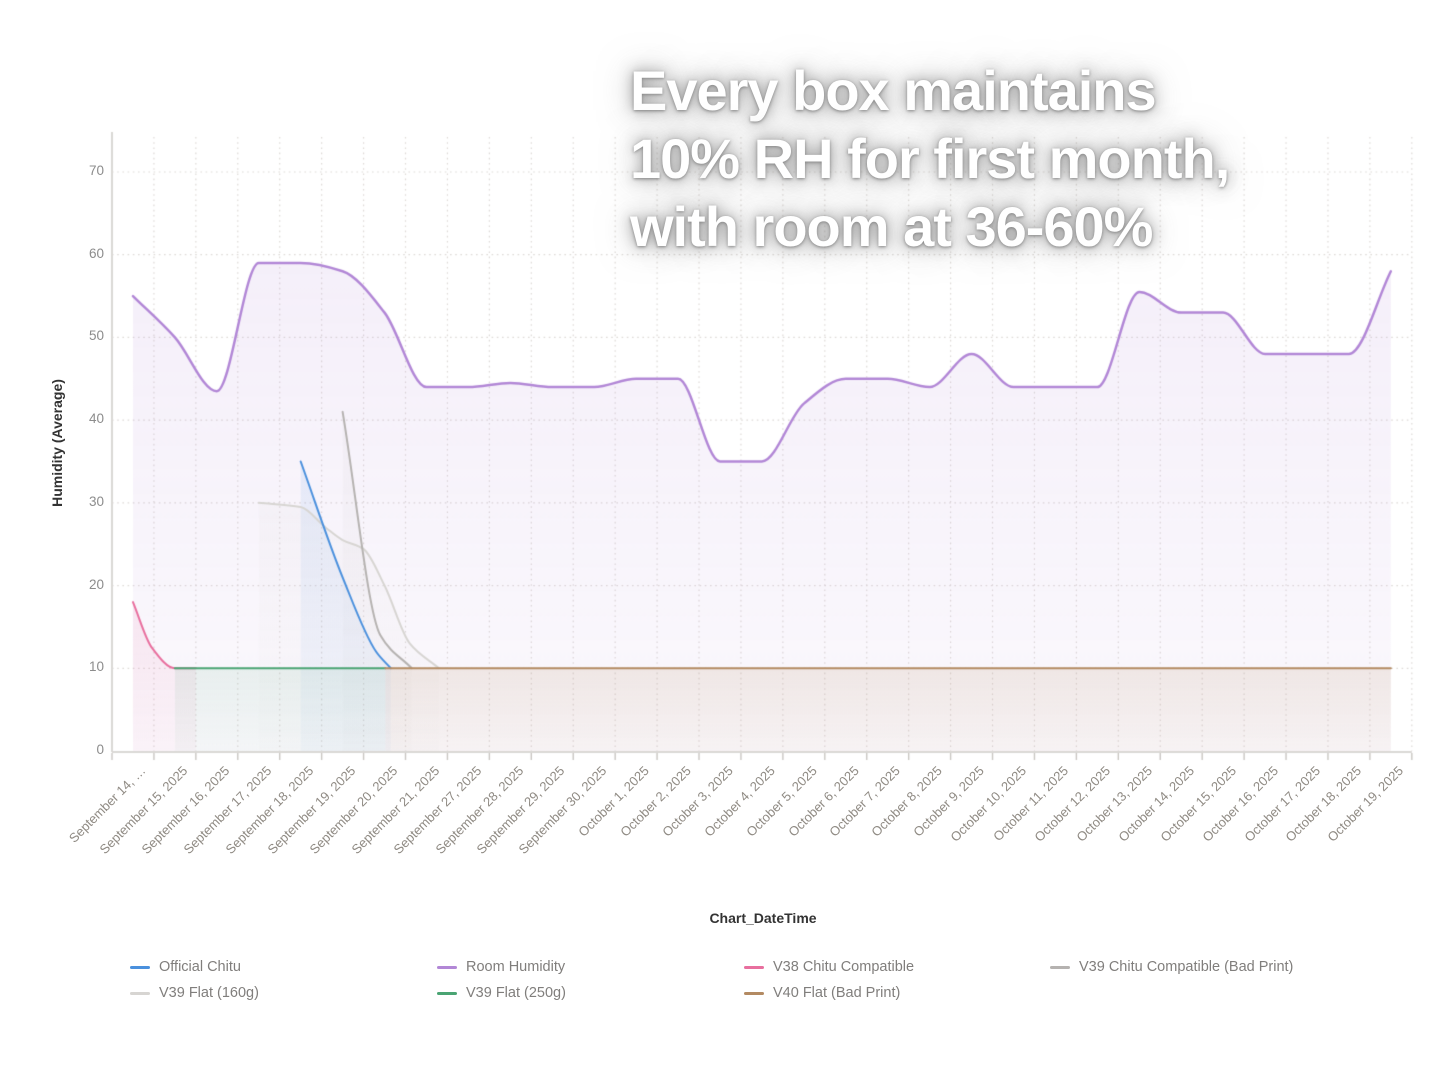  I want to click on legend-item-label: V40 Flat (Bad Print), so click(837, 993).